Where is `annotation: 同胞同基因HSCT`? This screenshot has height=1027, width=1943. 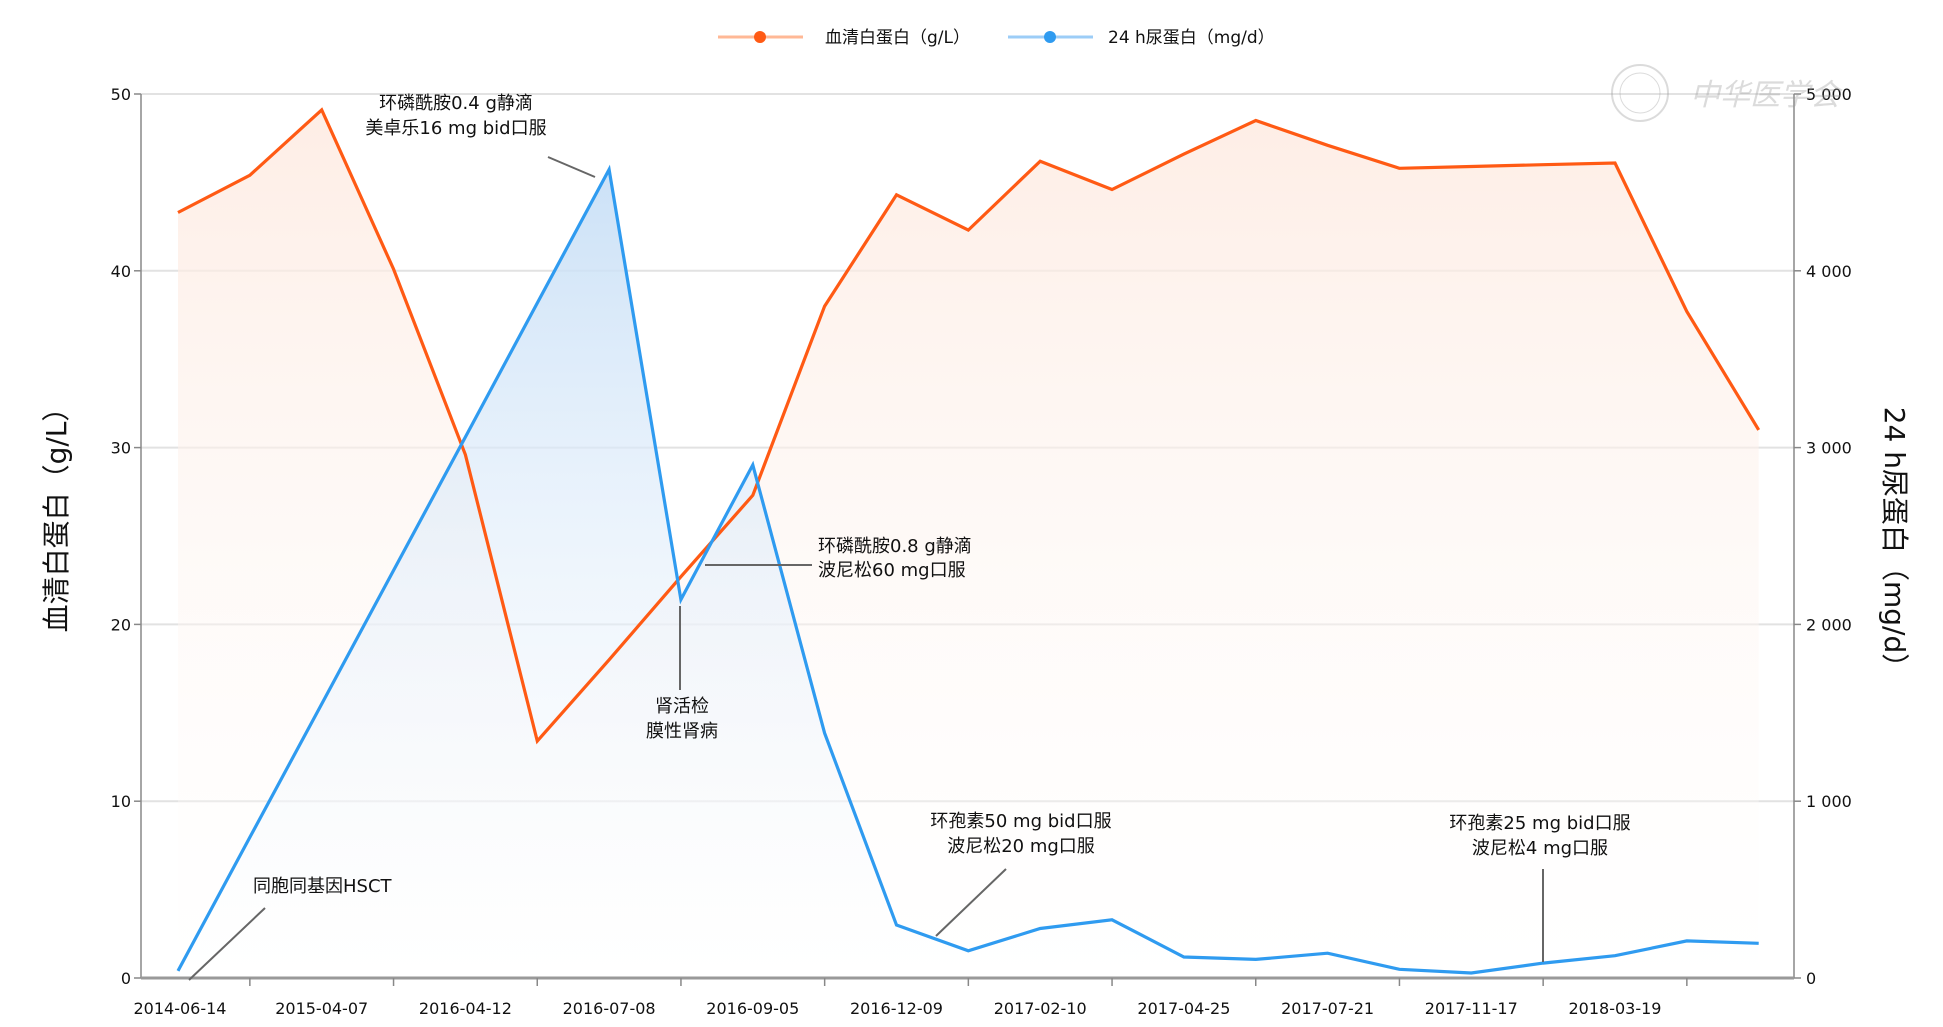 annotation: 同胞同基因HSCT is located at coordinates (290, 928).